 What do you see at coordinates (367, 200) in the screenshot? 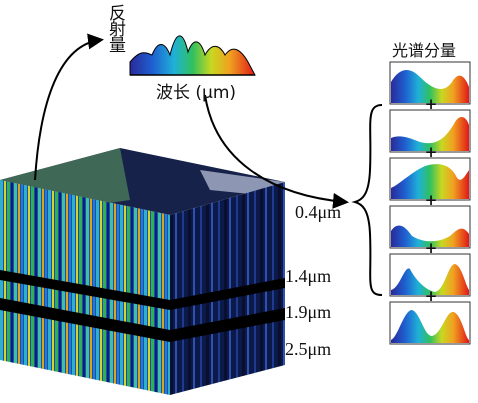
I see `brace` at bounding box center [367, 200].